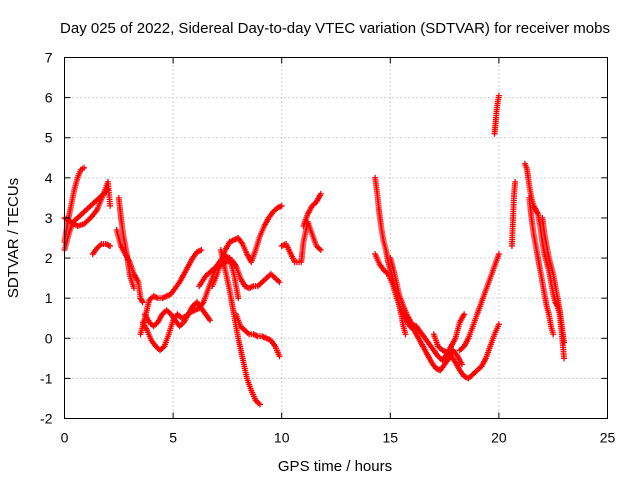 The width and height of the screenshot is (640, 480). Describe the element at coordinates (101, 249) in the screenshot. I see `series-arc4` at that location.